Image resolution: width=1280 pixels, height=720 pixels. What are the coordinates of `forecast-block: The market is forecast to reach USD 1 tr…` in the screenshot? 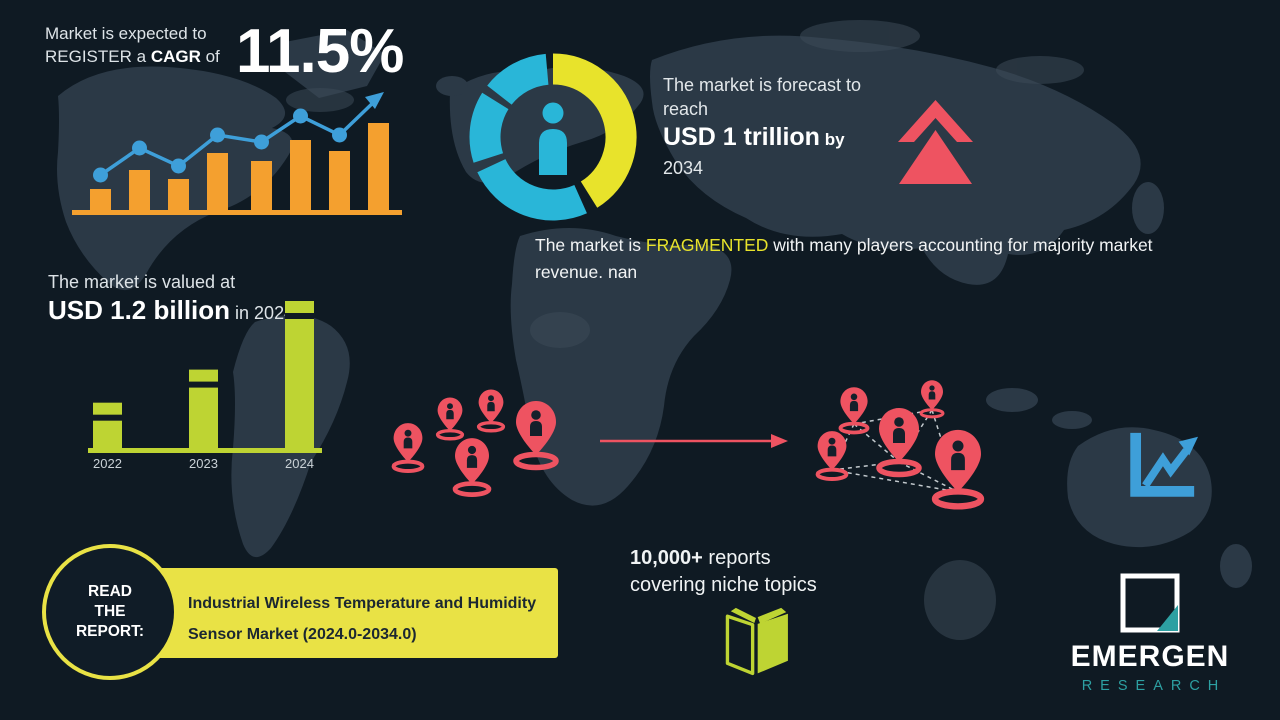 It's located at (762, 126).